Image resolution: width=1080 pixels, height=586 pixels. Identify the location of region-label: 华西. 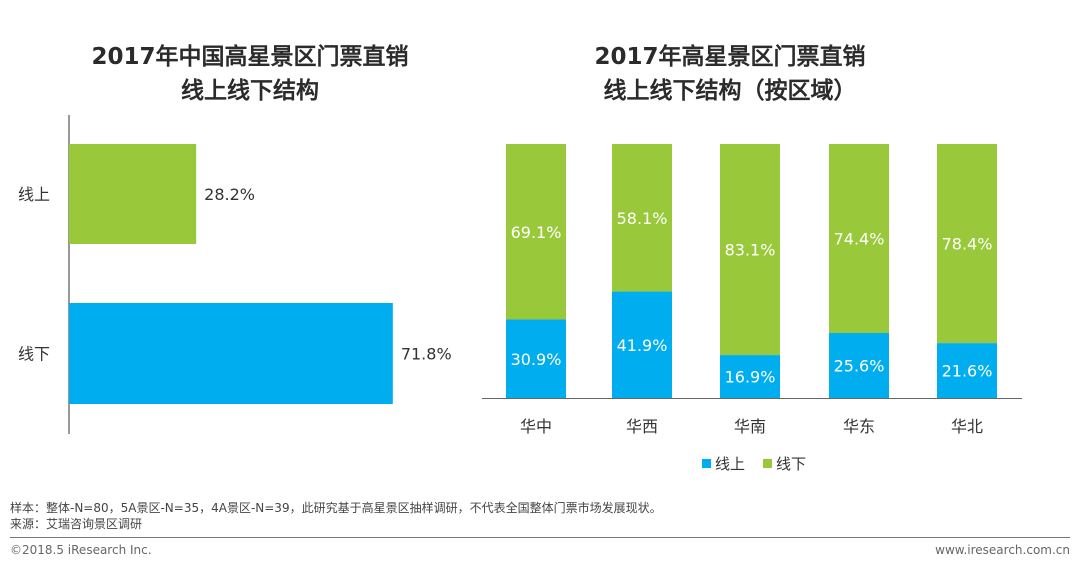
(642, 426).